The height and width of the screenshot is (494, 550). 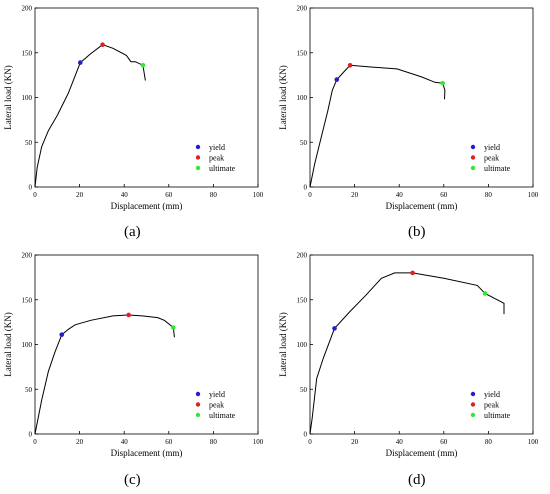 I want to click on panel-caption-b: (b), so click(x=417, y=232).